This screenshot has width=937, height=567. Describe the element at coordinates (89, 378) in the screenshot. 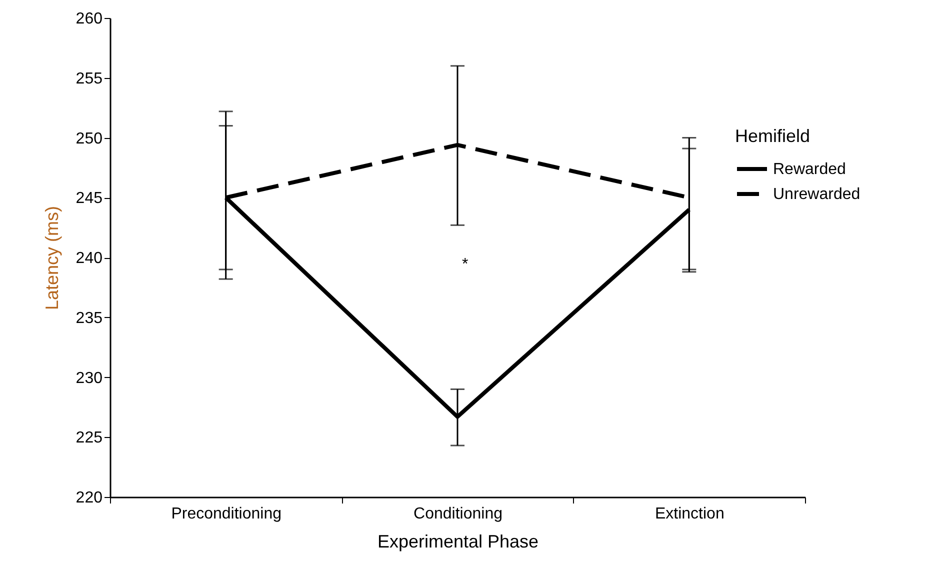

I see `y-tick-label: 230` at that location.